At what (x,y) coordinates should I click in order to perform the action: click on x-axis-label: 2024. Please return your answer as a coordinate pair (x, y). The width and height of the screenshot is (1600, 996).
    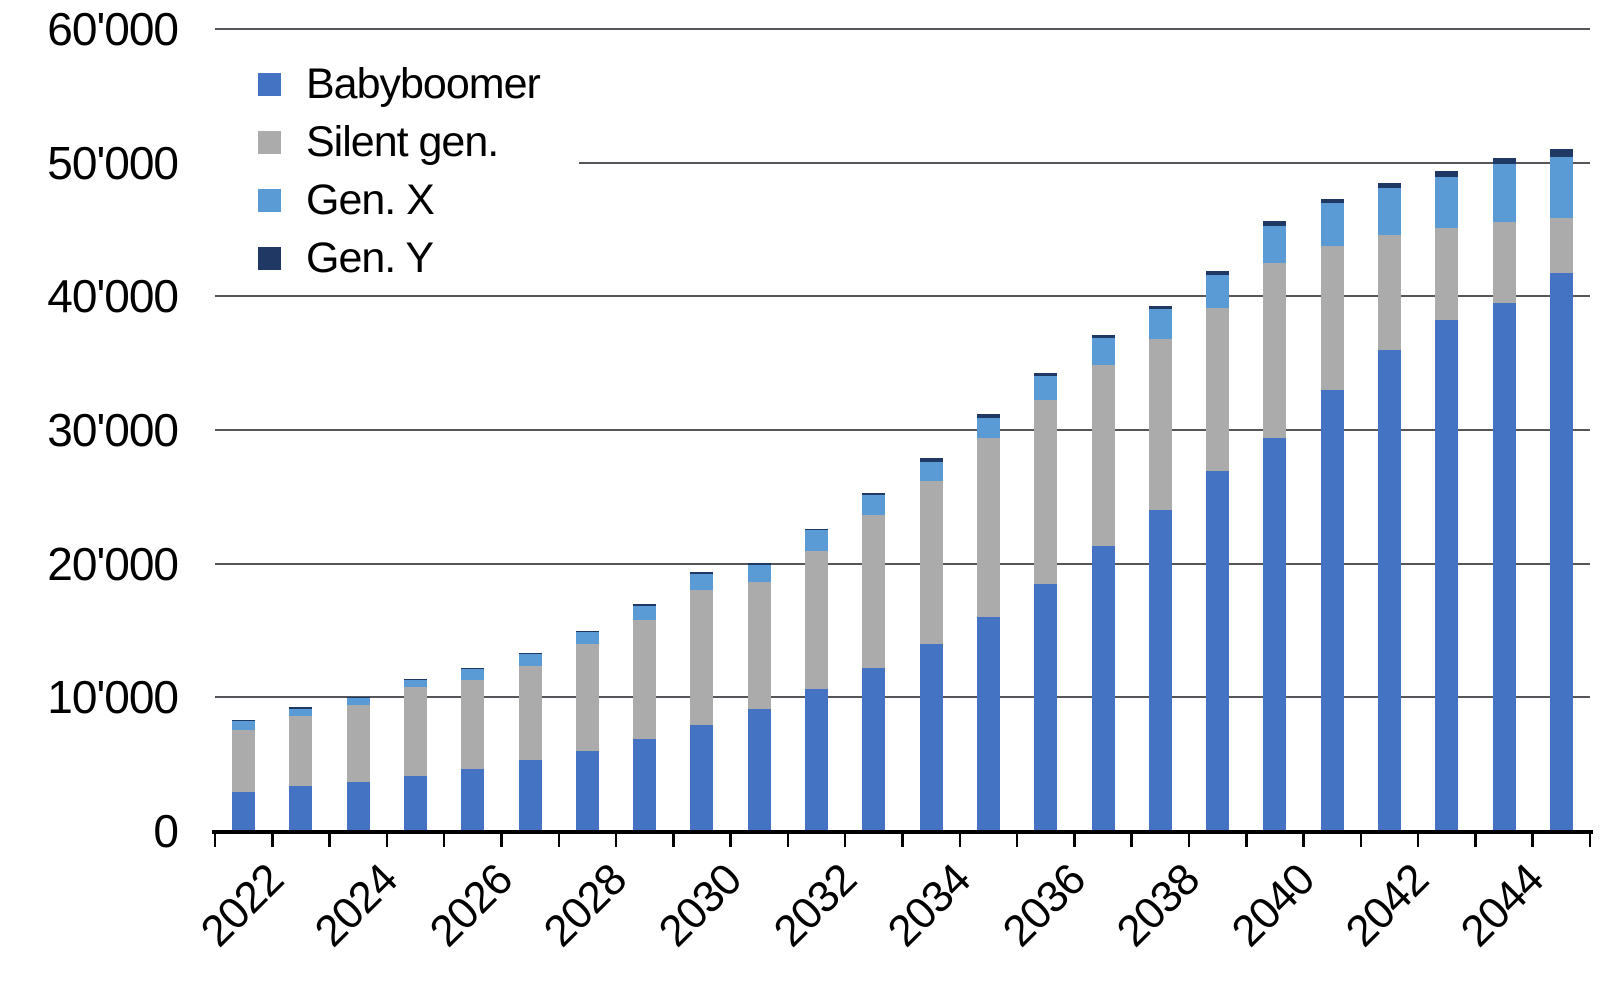
    Looking at the image, I should click on (356, 906).